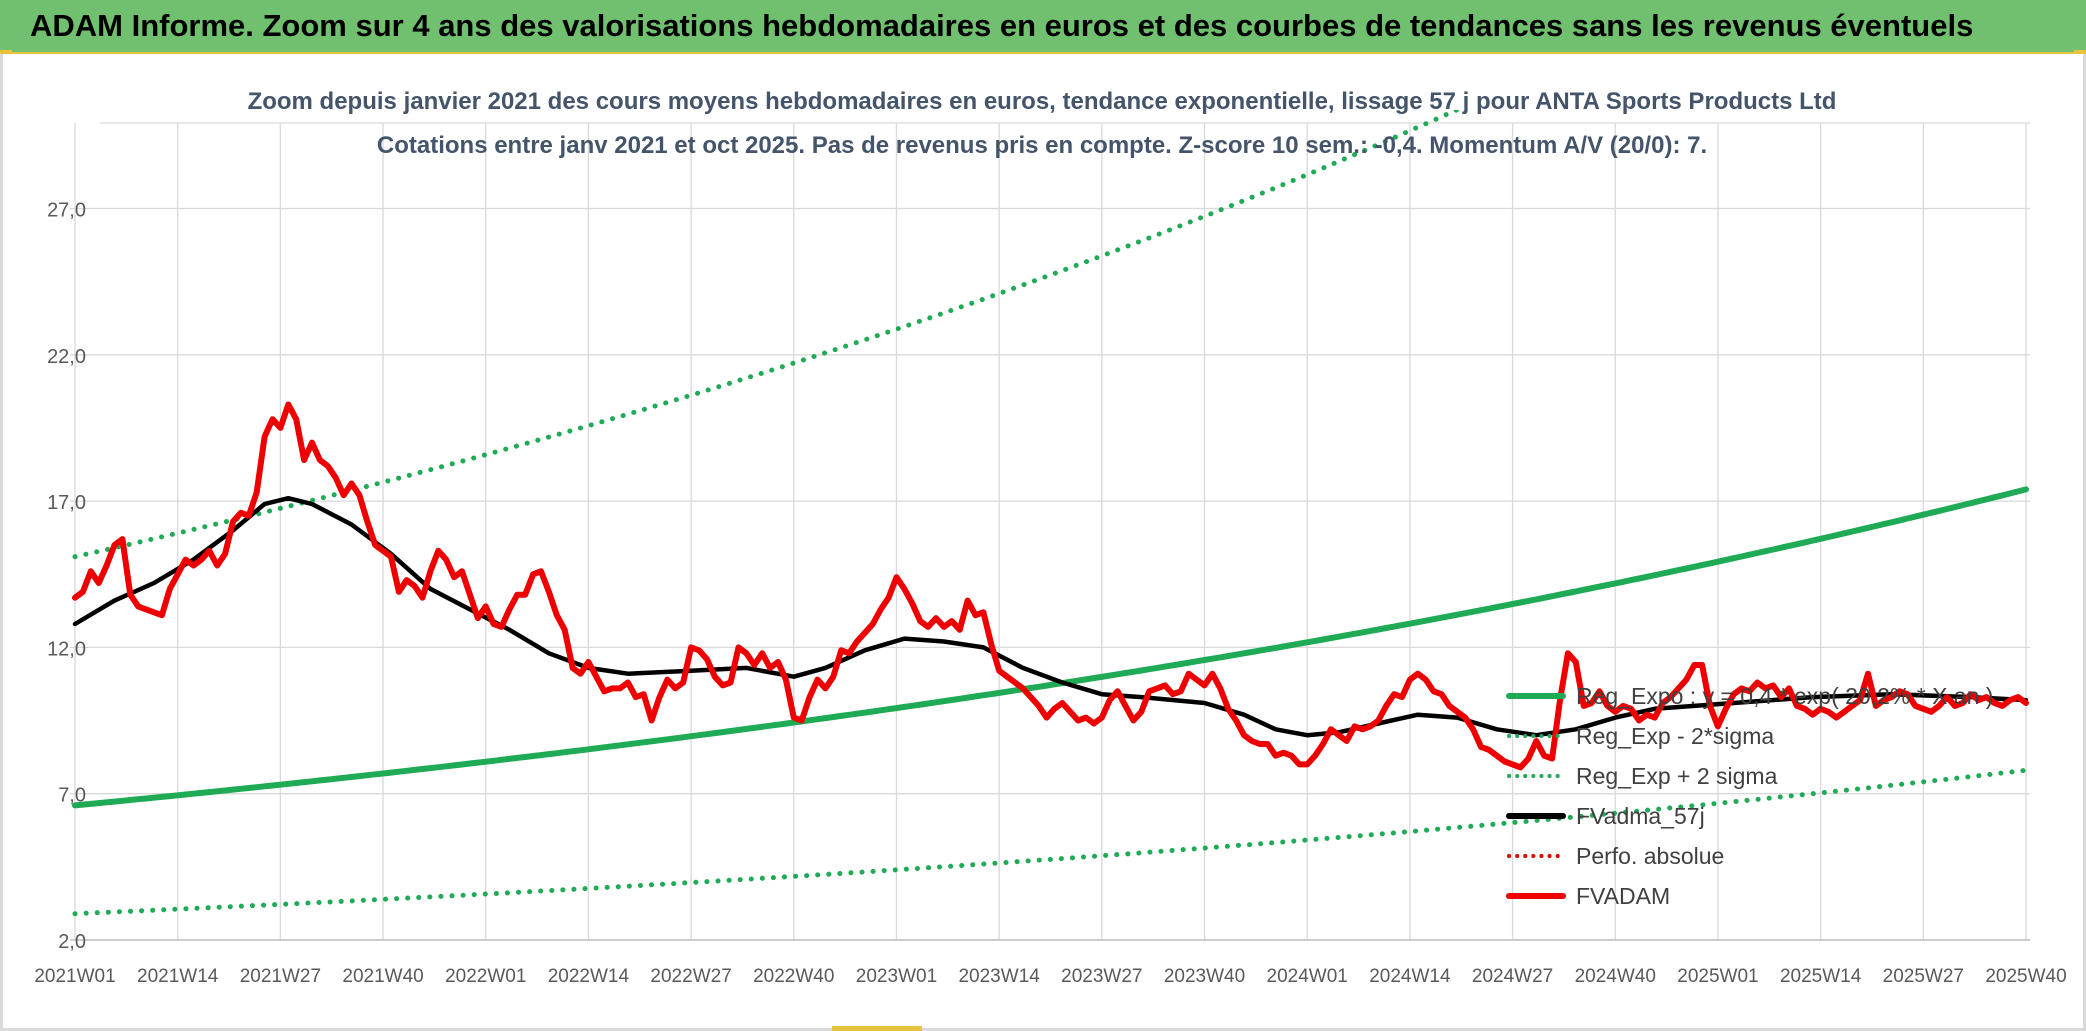  I want to click on legend-label: Reg_Exp - 2*sigma, so click(1675, 735).